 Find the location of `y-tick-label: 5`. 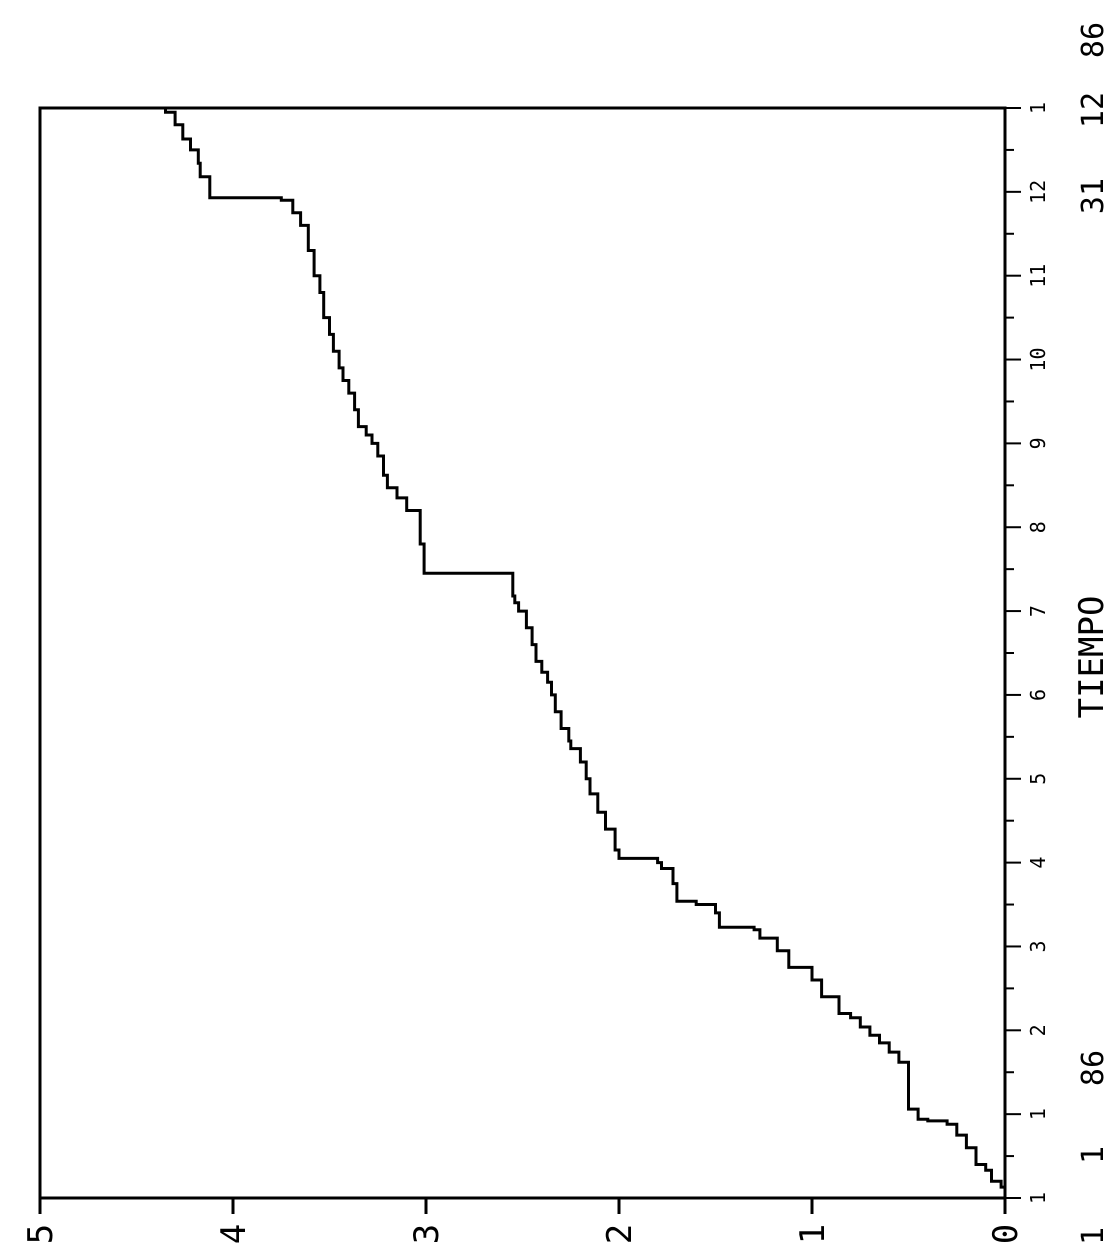

y-tick-label: 5 is located at coordinates (41, 1234).